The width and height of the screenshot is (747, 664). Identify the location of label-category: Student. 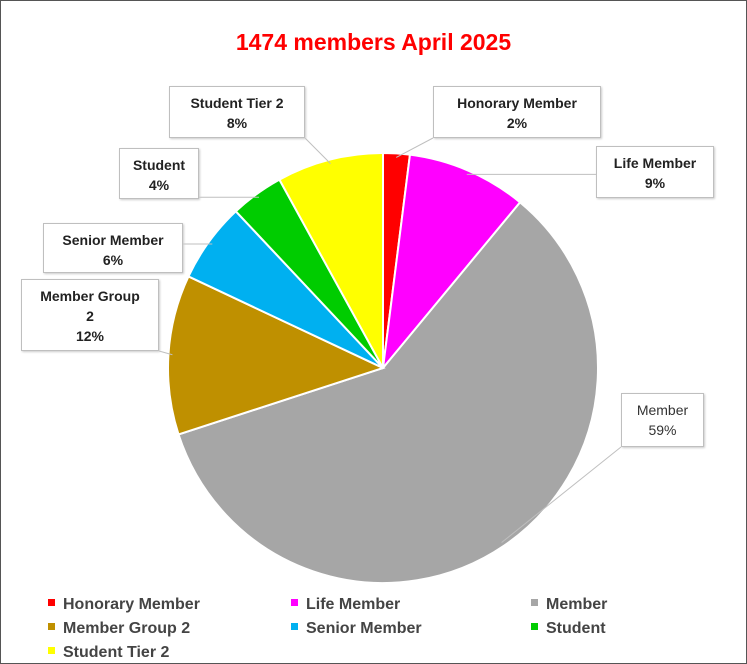
(159, 165).